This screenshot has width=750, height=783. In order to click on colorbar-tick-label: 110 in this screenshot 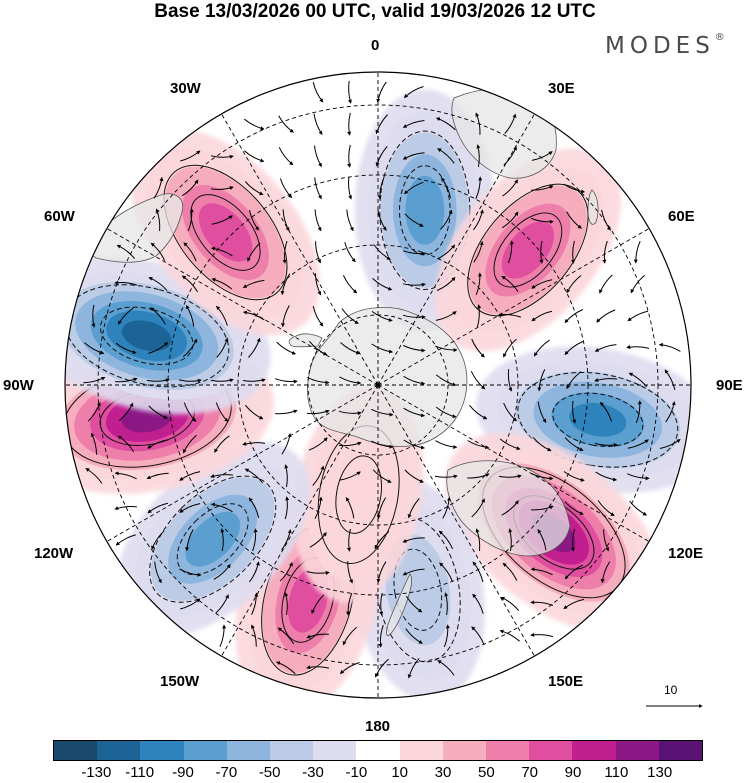, I will do `click(616, 772)`.